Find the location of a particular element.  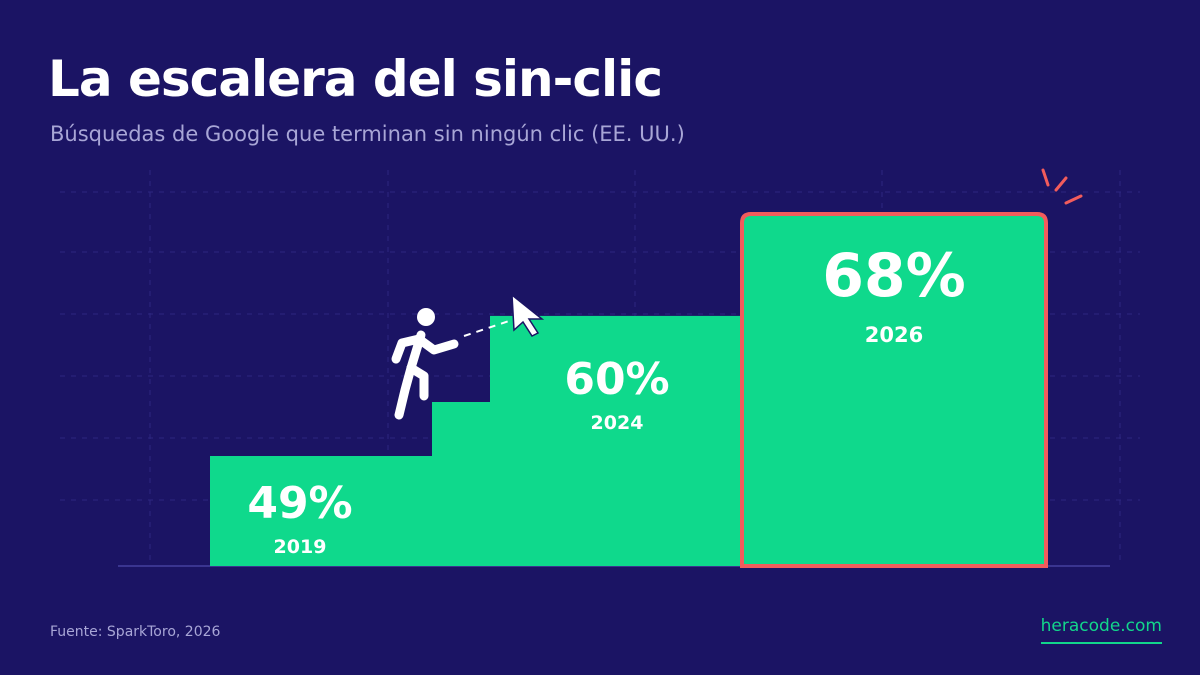

source-note: Fuente: SparkToro, 2026 is located at coordinates (135, 632).